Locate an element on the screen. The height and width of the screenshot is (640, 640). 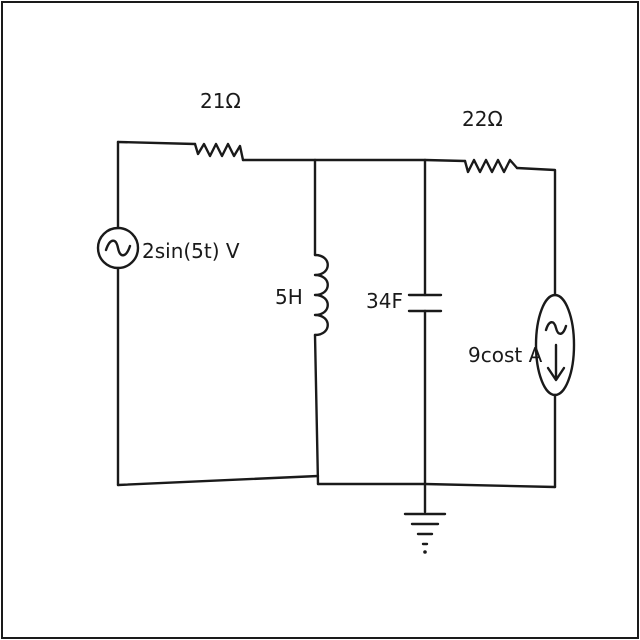
voltage-source is located at coordinates (118, 248).